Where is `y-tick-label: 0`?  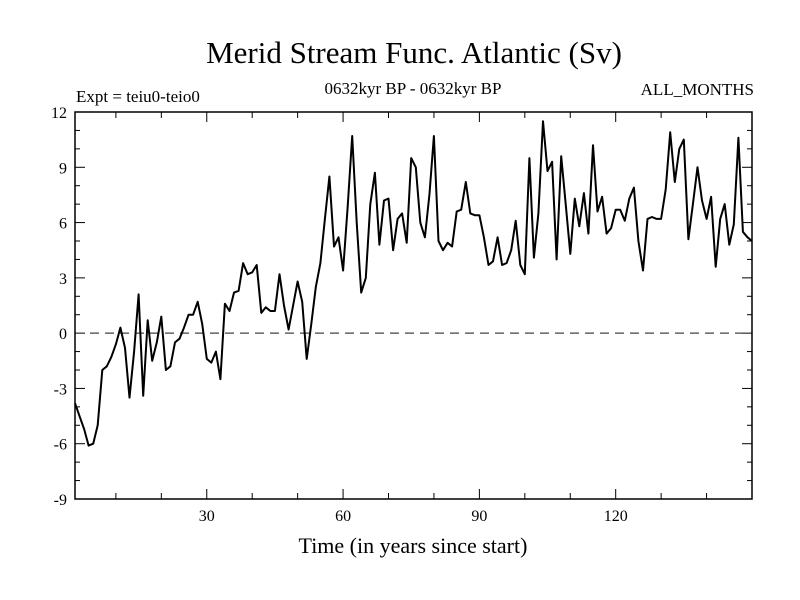
y-tick-label: 0 is located at coordinates (63, 334).